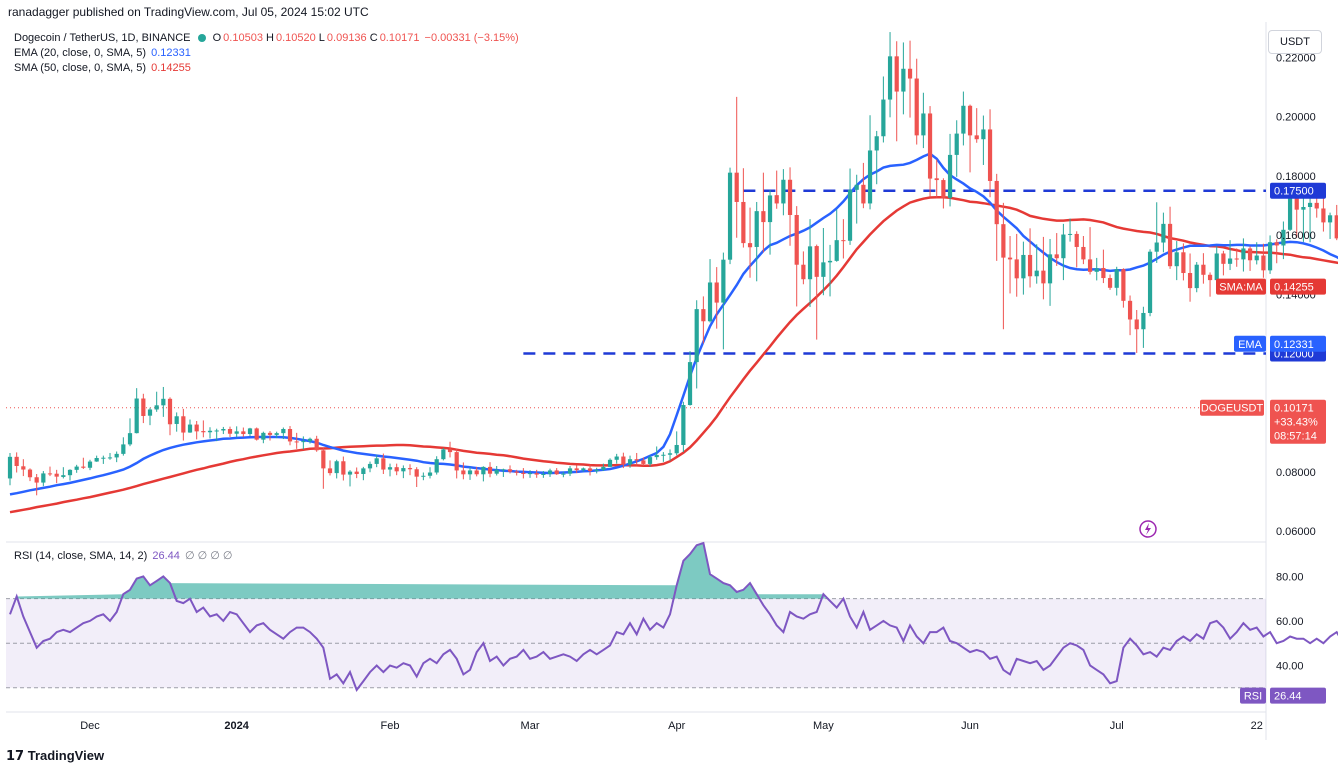  What do you see at coordinates (1296, 532) in the screenshot?
I see `price-tick-label: 0.06000` at bounding box center [1296, 532].